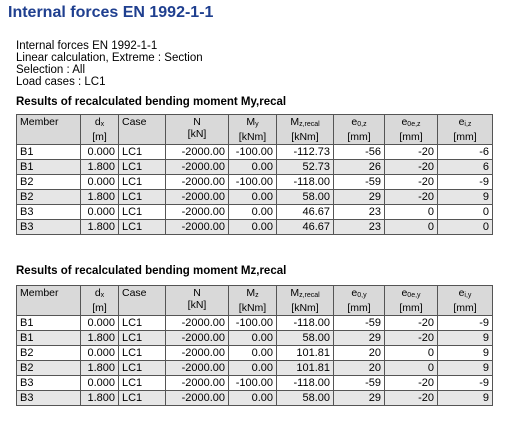 This screenshot has width=508, height=421. I want to click on cell: -59, so click(359, 323).